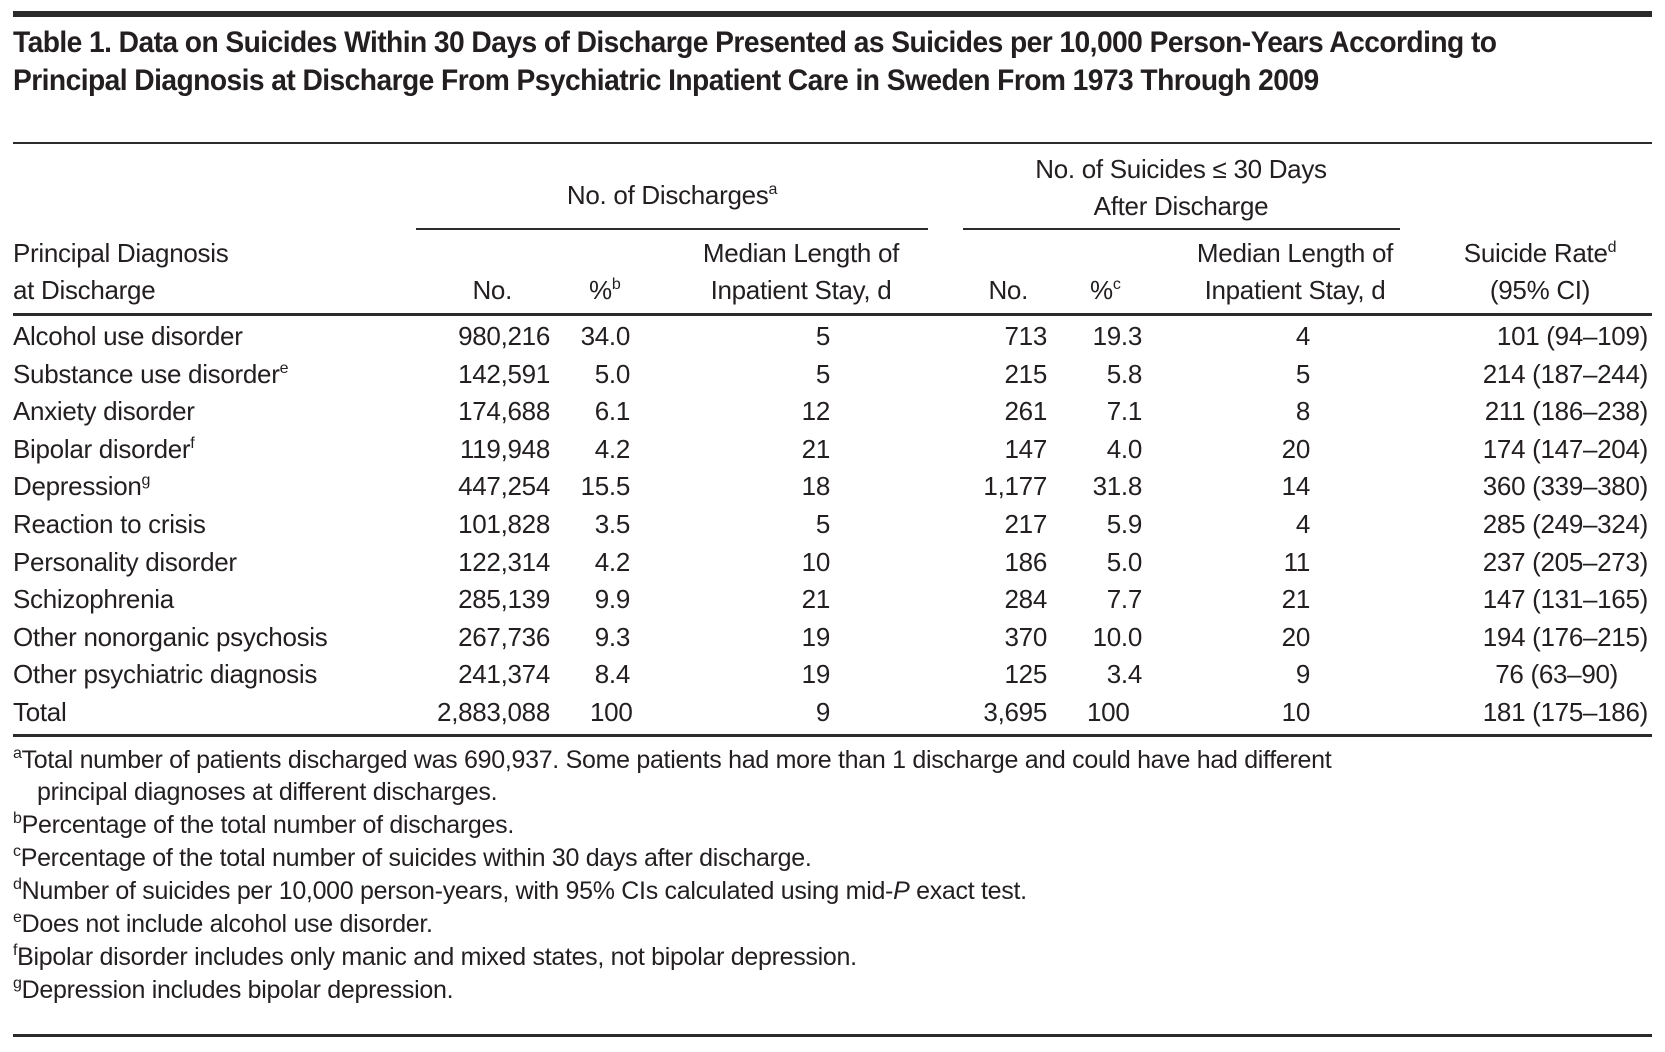 This screenshot has width=1665, height=1052. What do you see at coordinates (1026, 674) in the screenshot?
I see `cell-suicide-no: 125` at bounding box center [1026, 674].